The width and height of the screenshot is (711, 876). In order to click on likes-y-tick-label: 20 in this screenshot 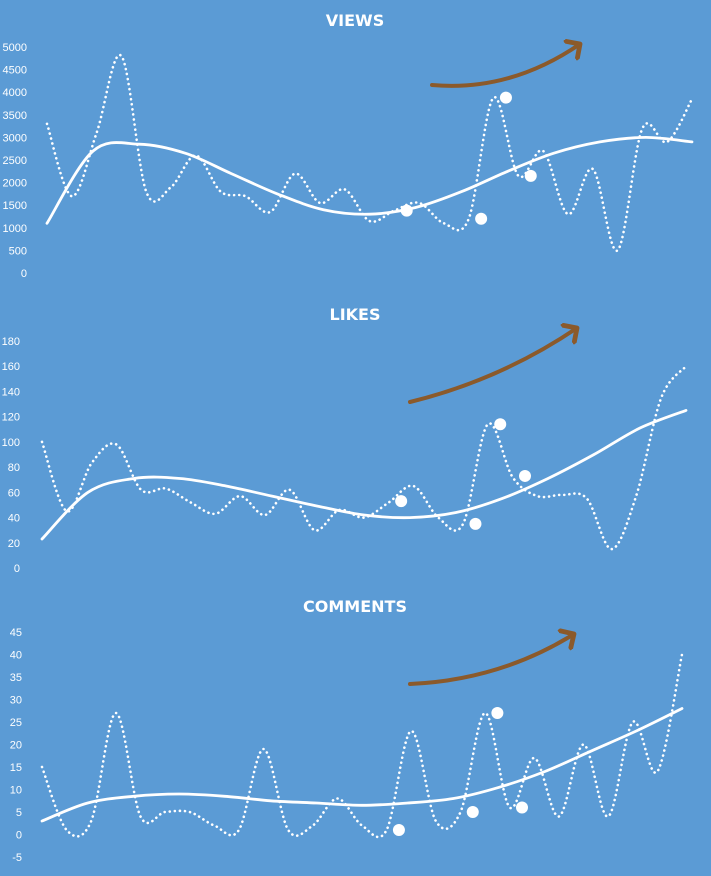, I will do `click(14, 544)`.